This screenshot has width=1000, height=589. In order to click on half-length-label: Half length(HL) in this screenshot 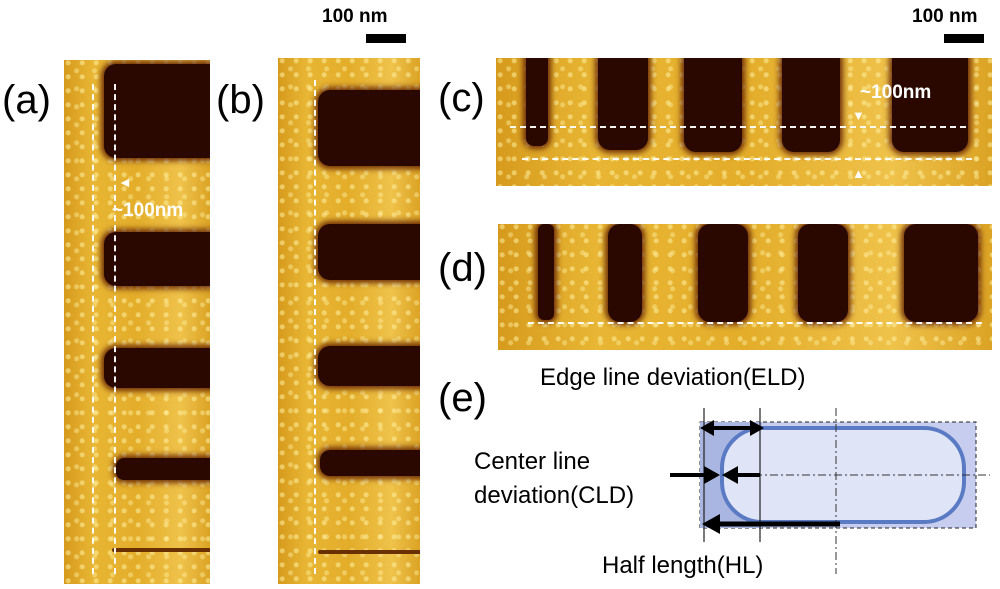, I will do `click(683, 565)`.